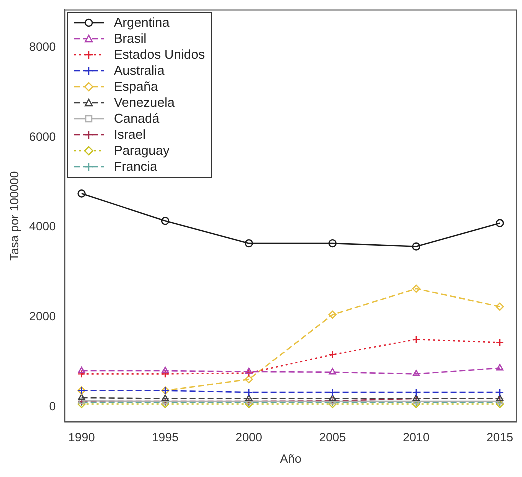  I want to click on x-tick-label: 2010, so click(416, 437).